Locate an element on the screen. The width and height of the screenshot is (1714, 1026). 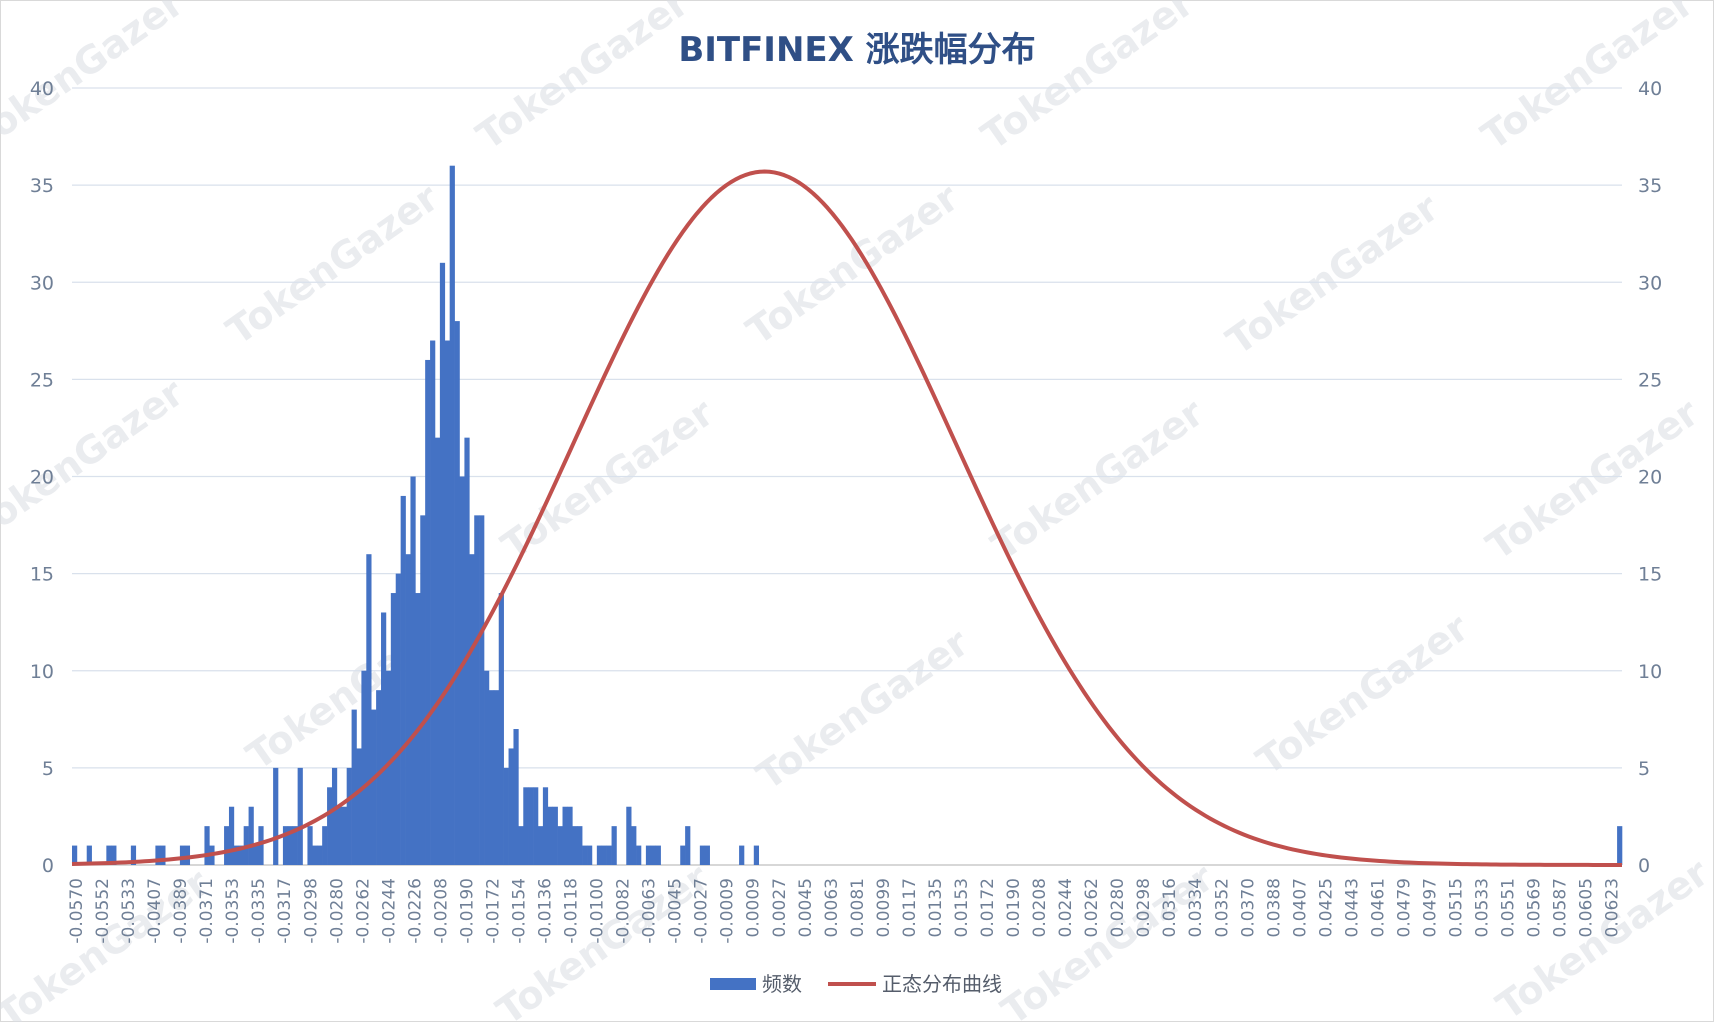
y-tick-label-left: 10 is located at coordinates (42, 672).